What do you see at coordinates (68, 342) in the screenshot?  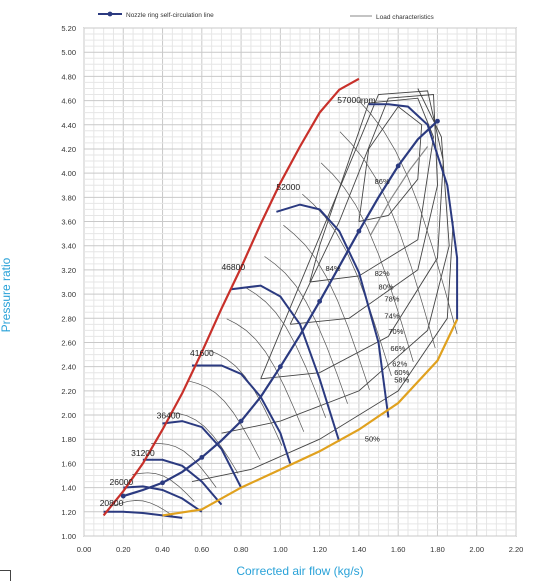 I see `y-tick-label: 2.60` at bounding box center [68, 342].